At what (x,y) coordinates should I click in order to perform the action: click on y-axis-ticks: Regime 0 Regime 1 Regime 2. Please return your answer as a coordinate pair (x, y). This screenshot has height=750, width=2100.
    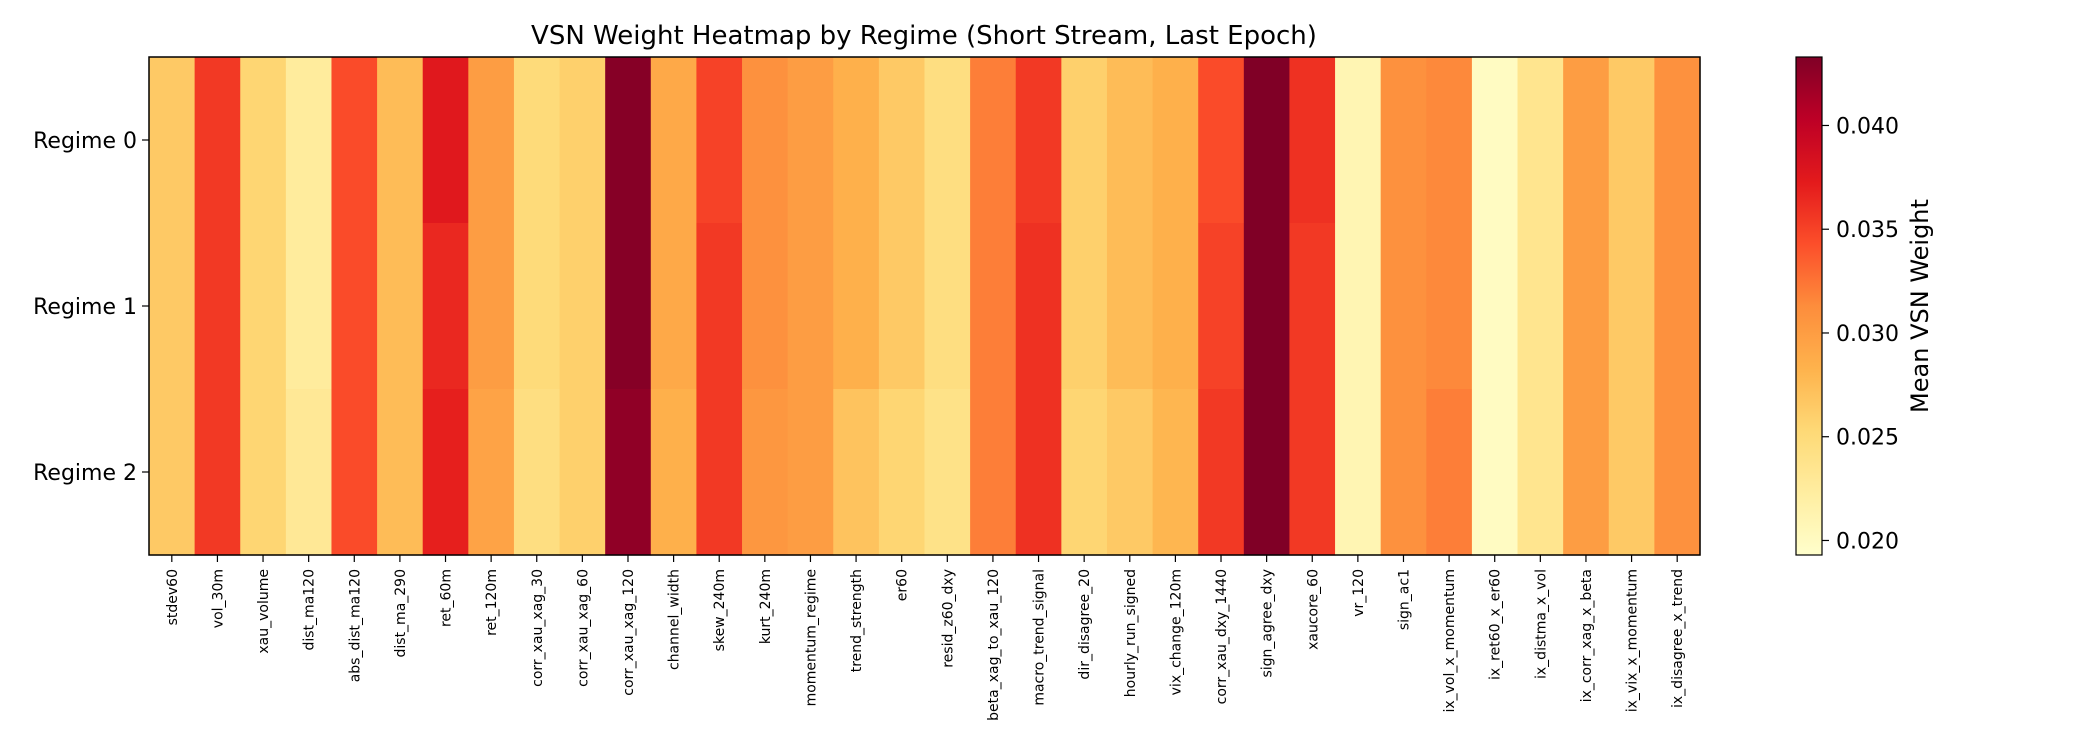
    Looking at the image, I should click on (91, 307).